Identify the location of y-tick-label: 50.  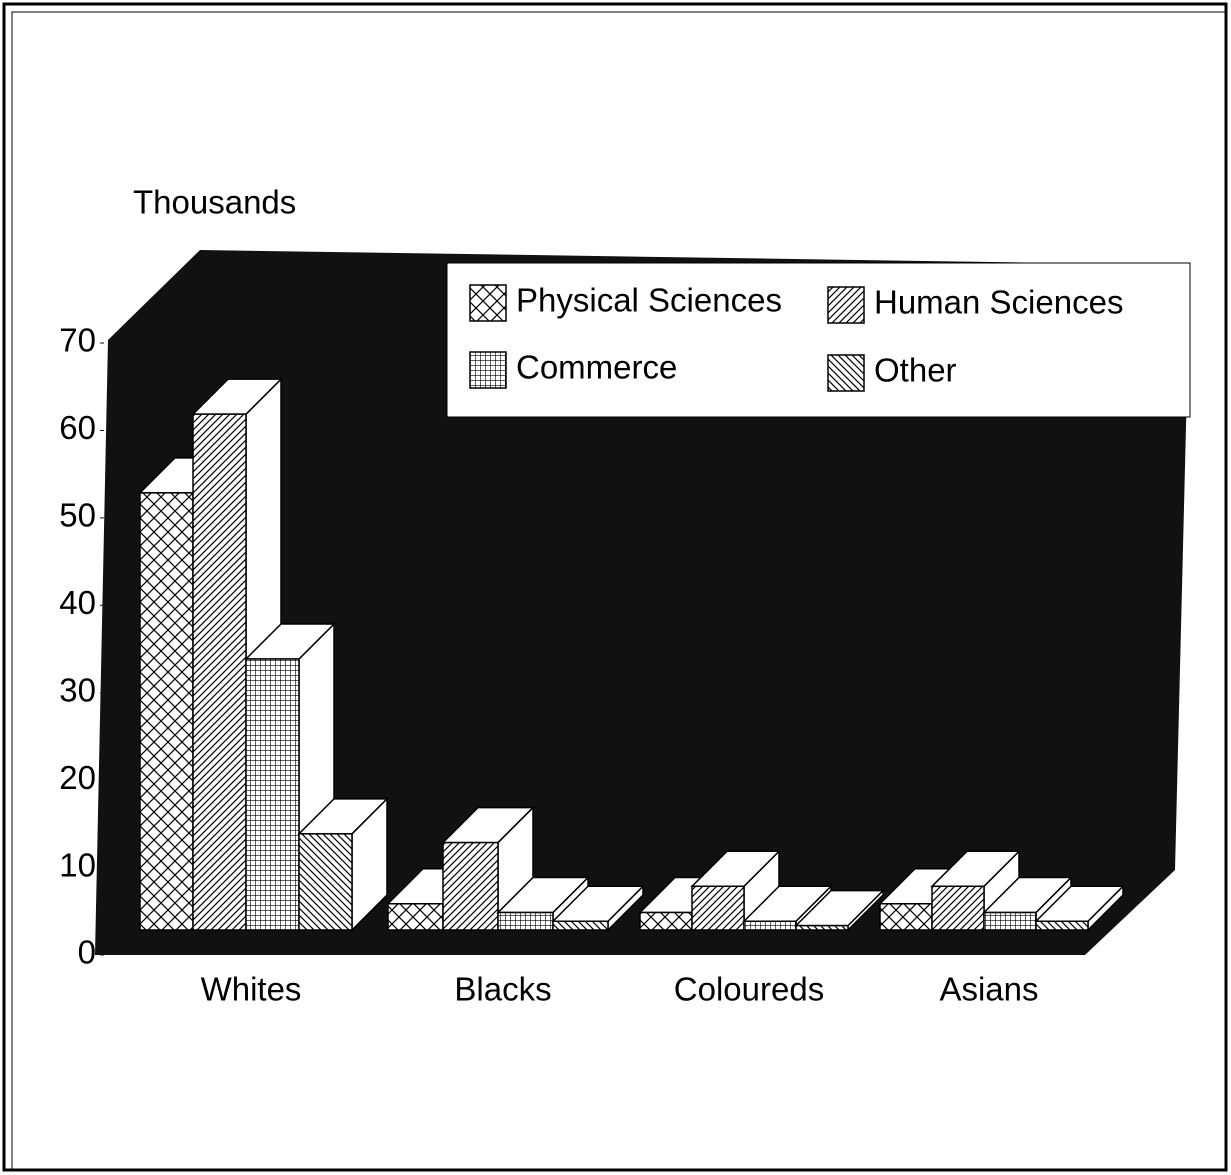
(77, 515).